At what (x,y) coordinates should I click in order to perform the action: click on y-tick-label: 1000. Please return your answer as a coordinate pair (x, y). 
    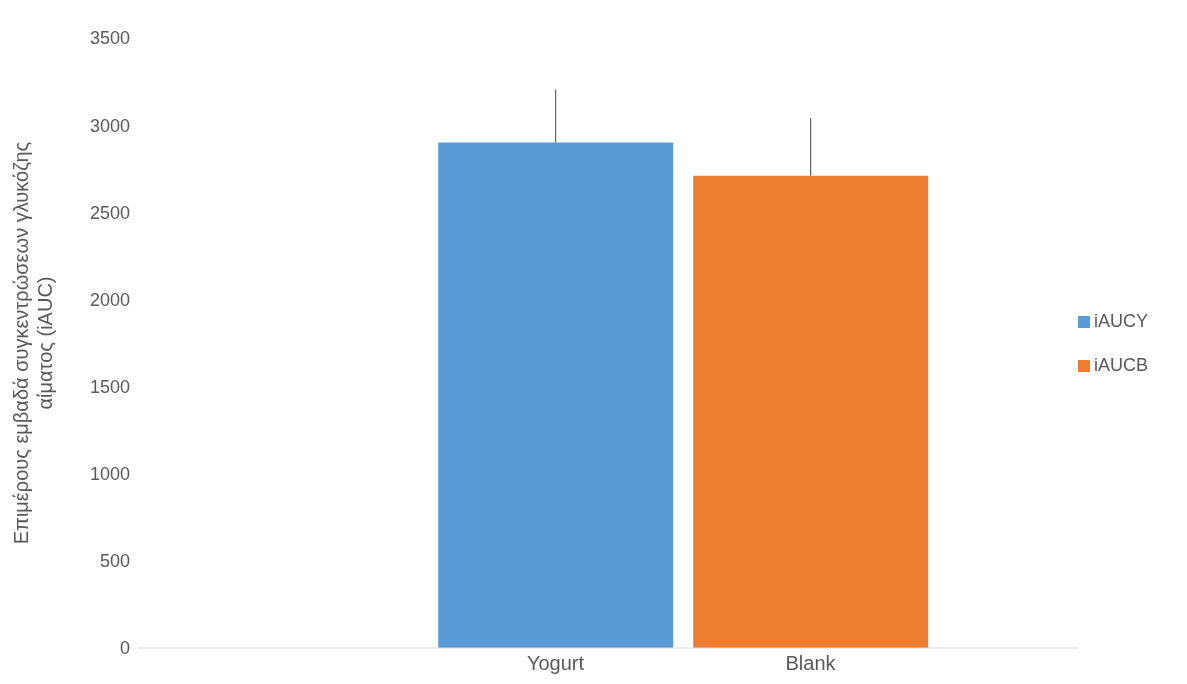
    Looking at the image, I should click on (109, 474).